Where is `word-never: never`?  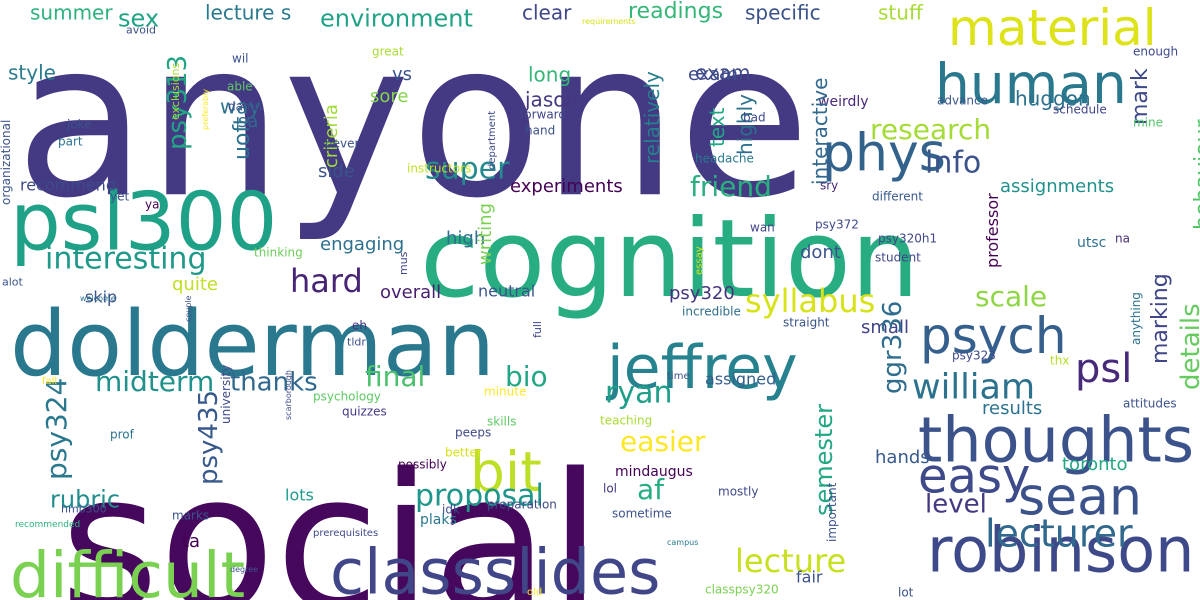 word-never: never is located at coordinates (342, 143).